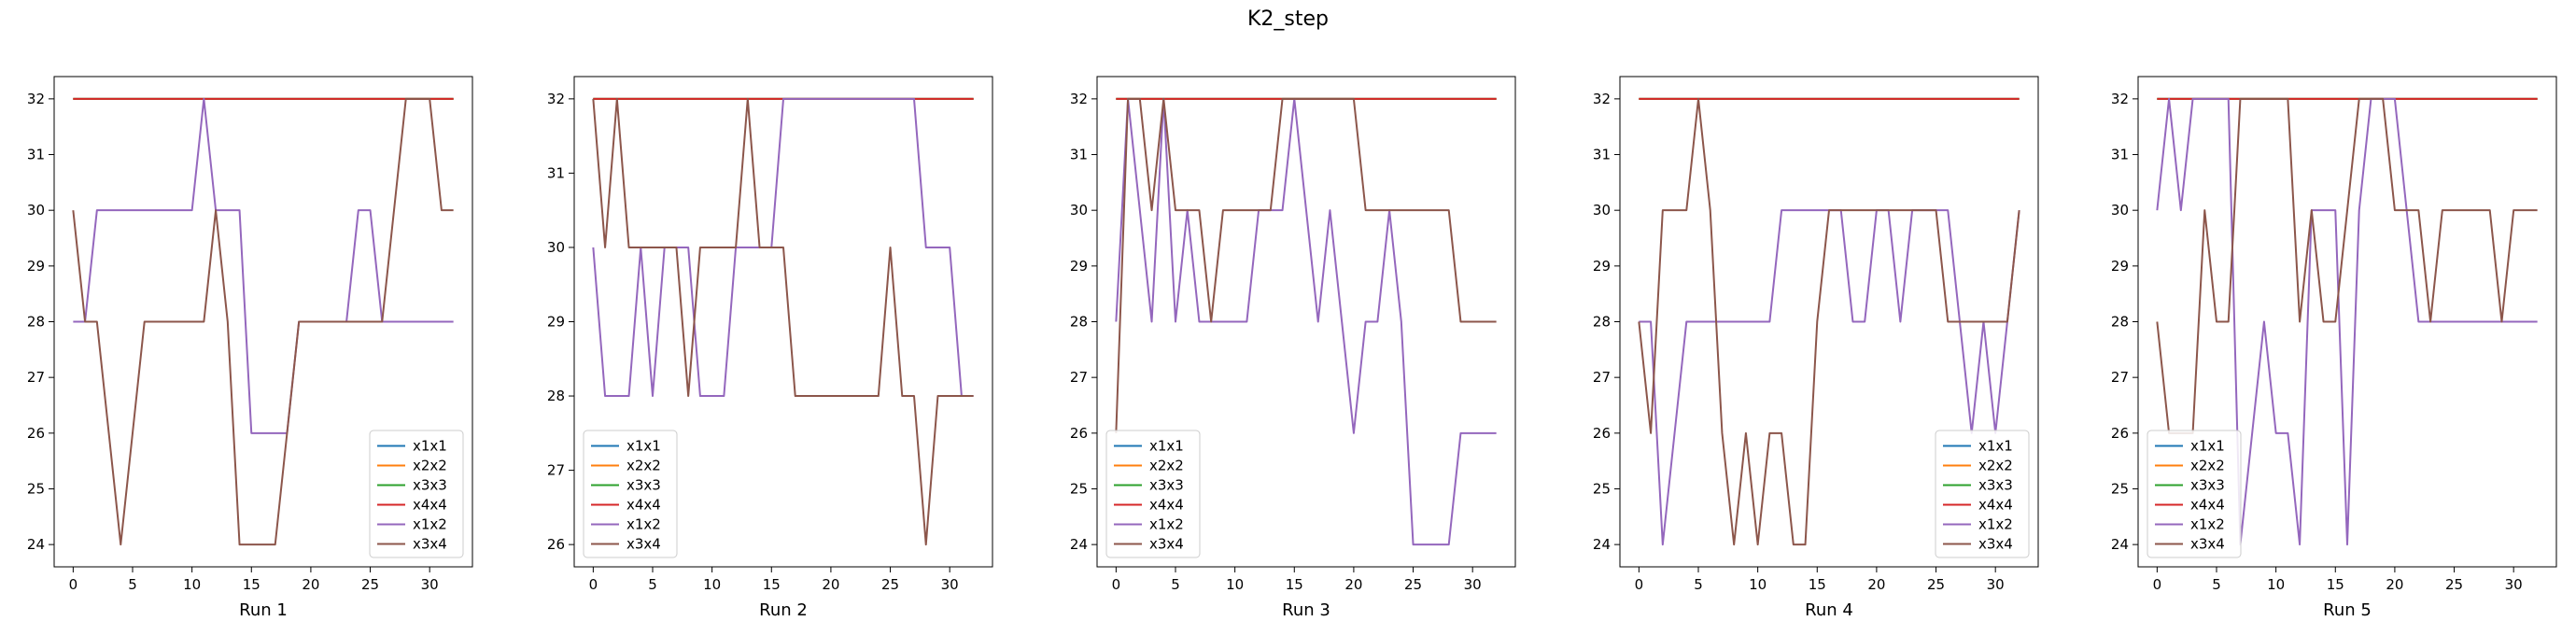  What do you see at coordinates (1829, 610) in the screenshot?
I see `x-axis-label: Run 4` at bounding box center [1829, 610].